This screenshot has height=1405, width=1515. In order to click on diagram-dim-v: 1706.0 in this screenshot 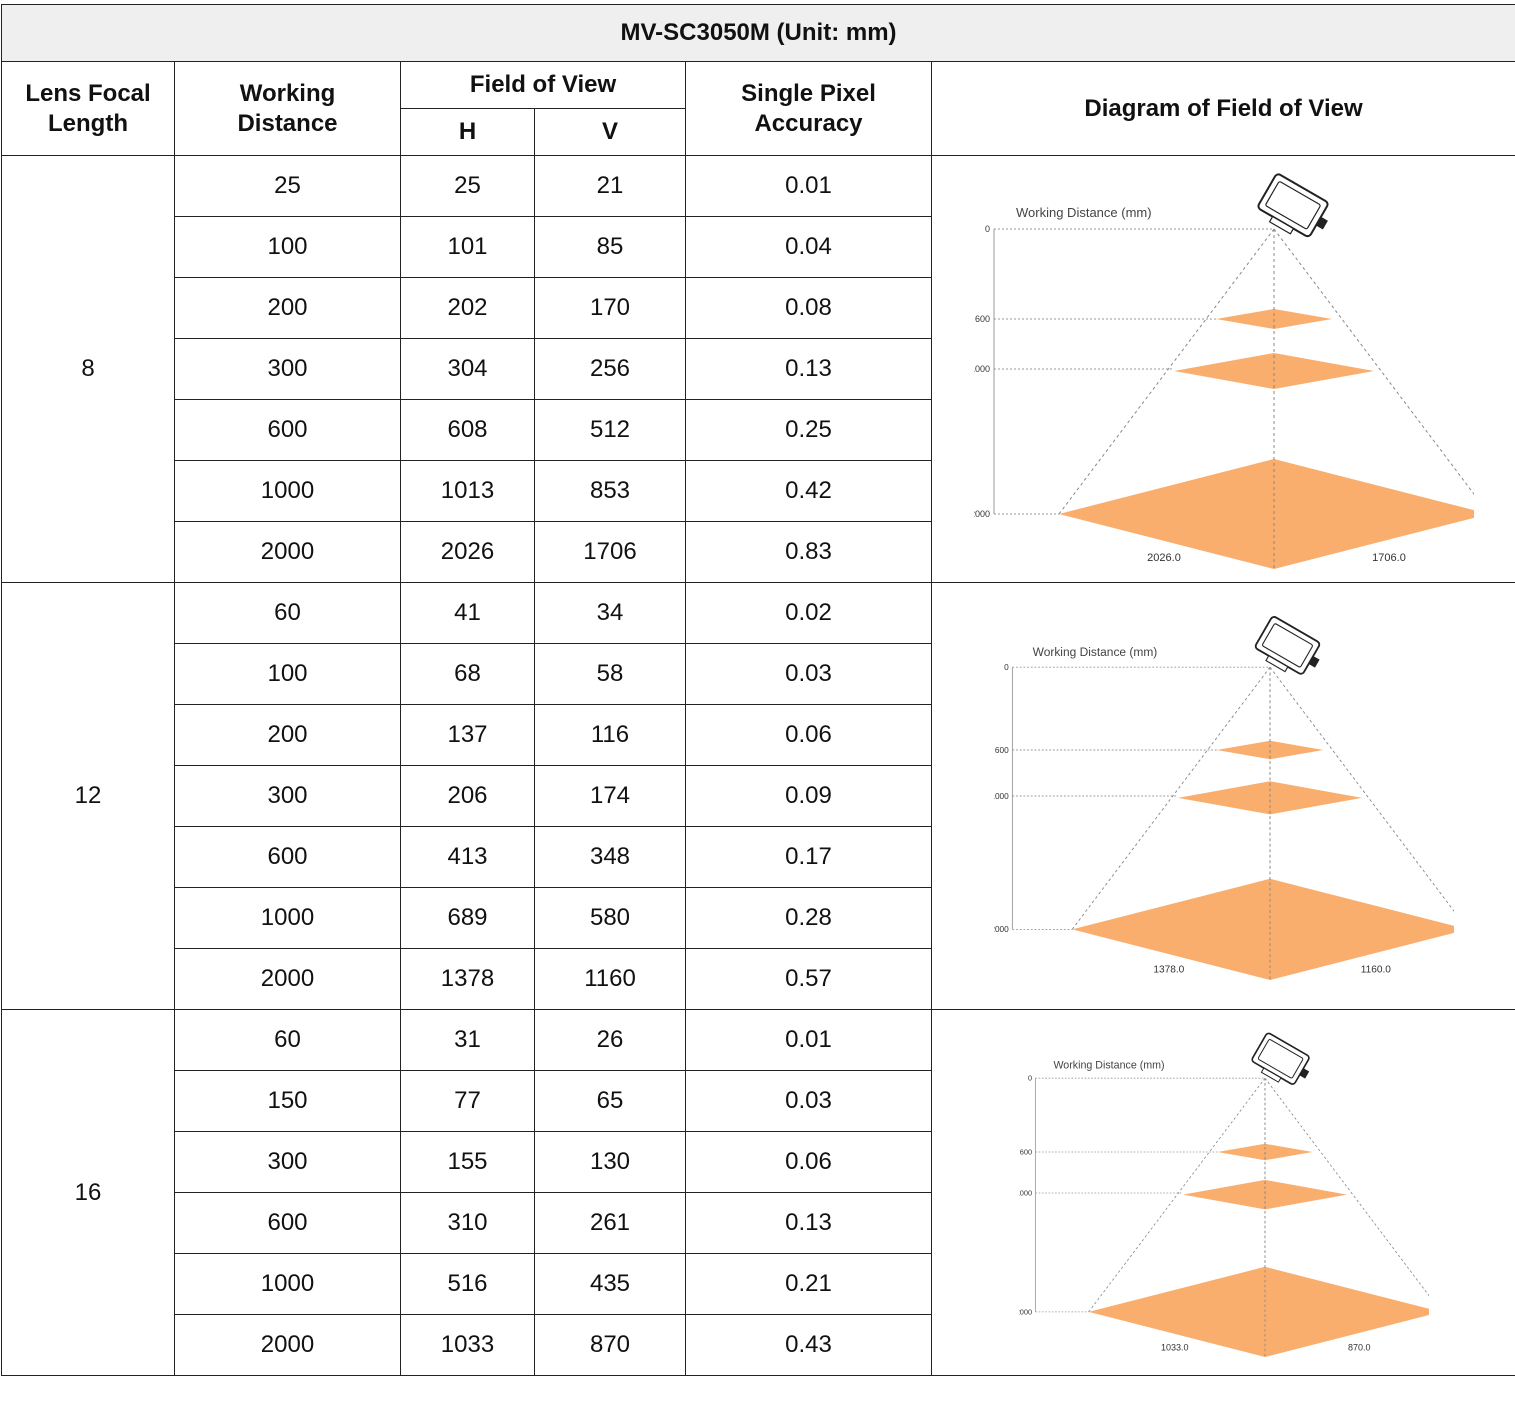, I will do `click(1389, 558)`.